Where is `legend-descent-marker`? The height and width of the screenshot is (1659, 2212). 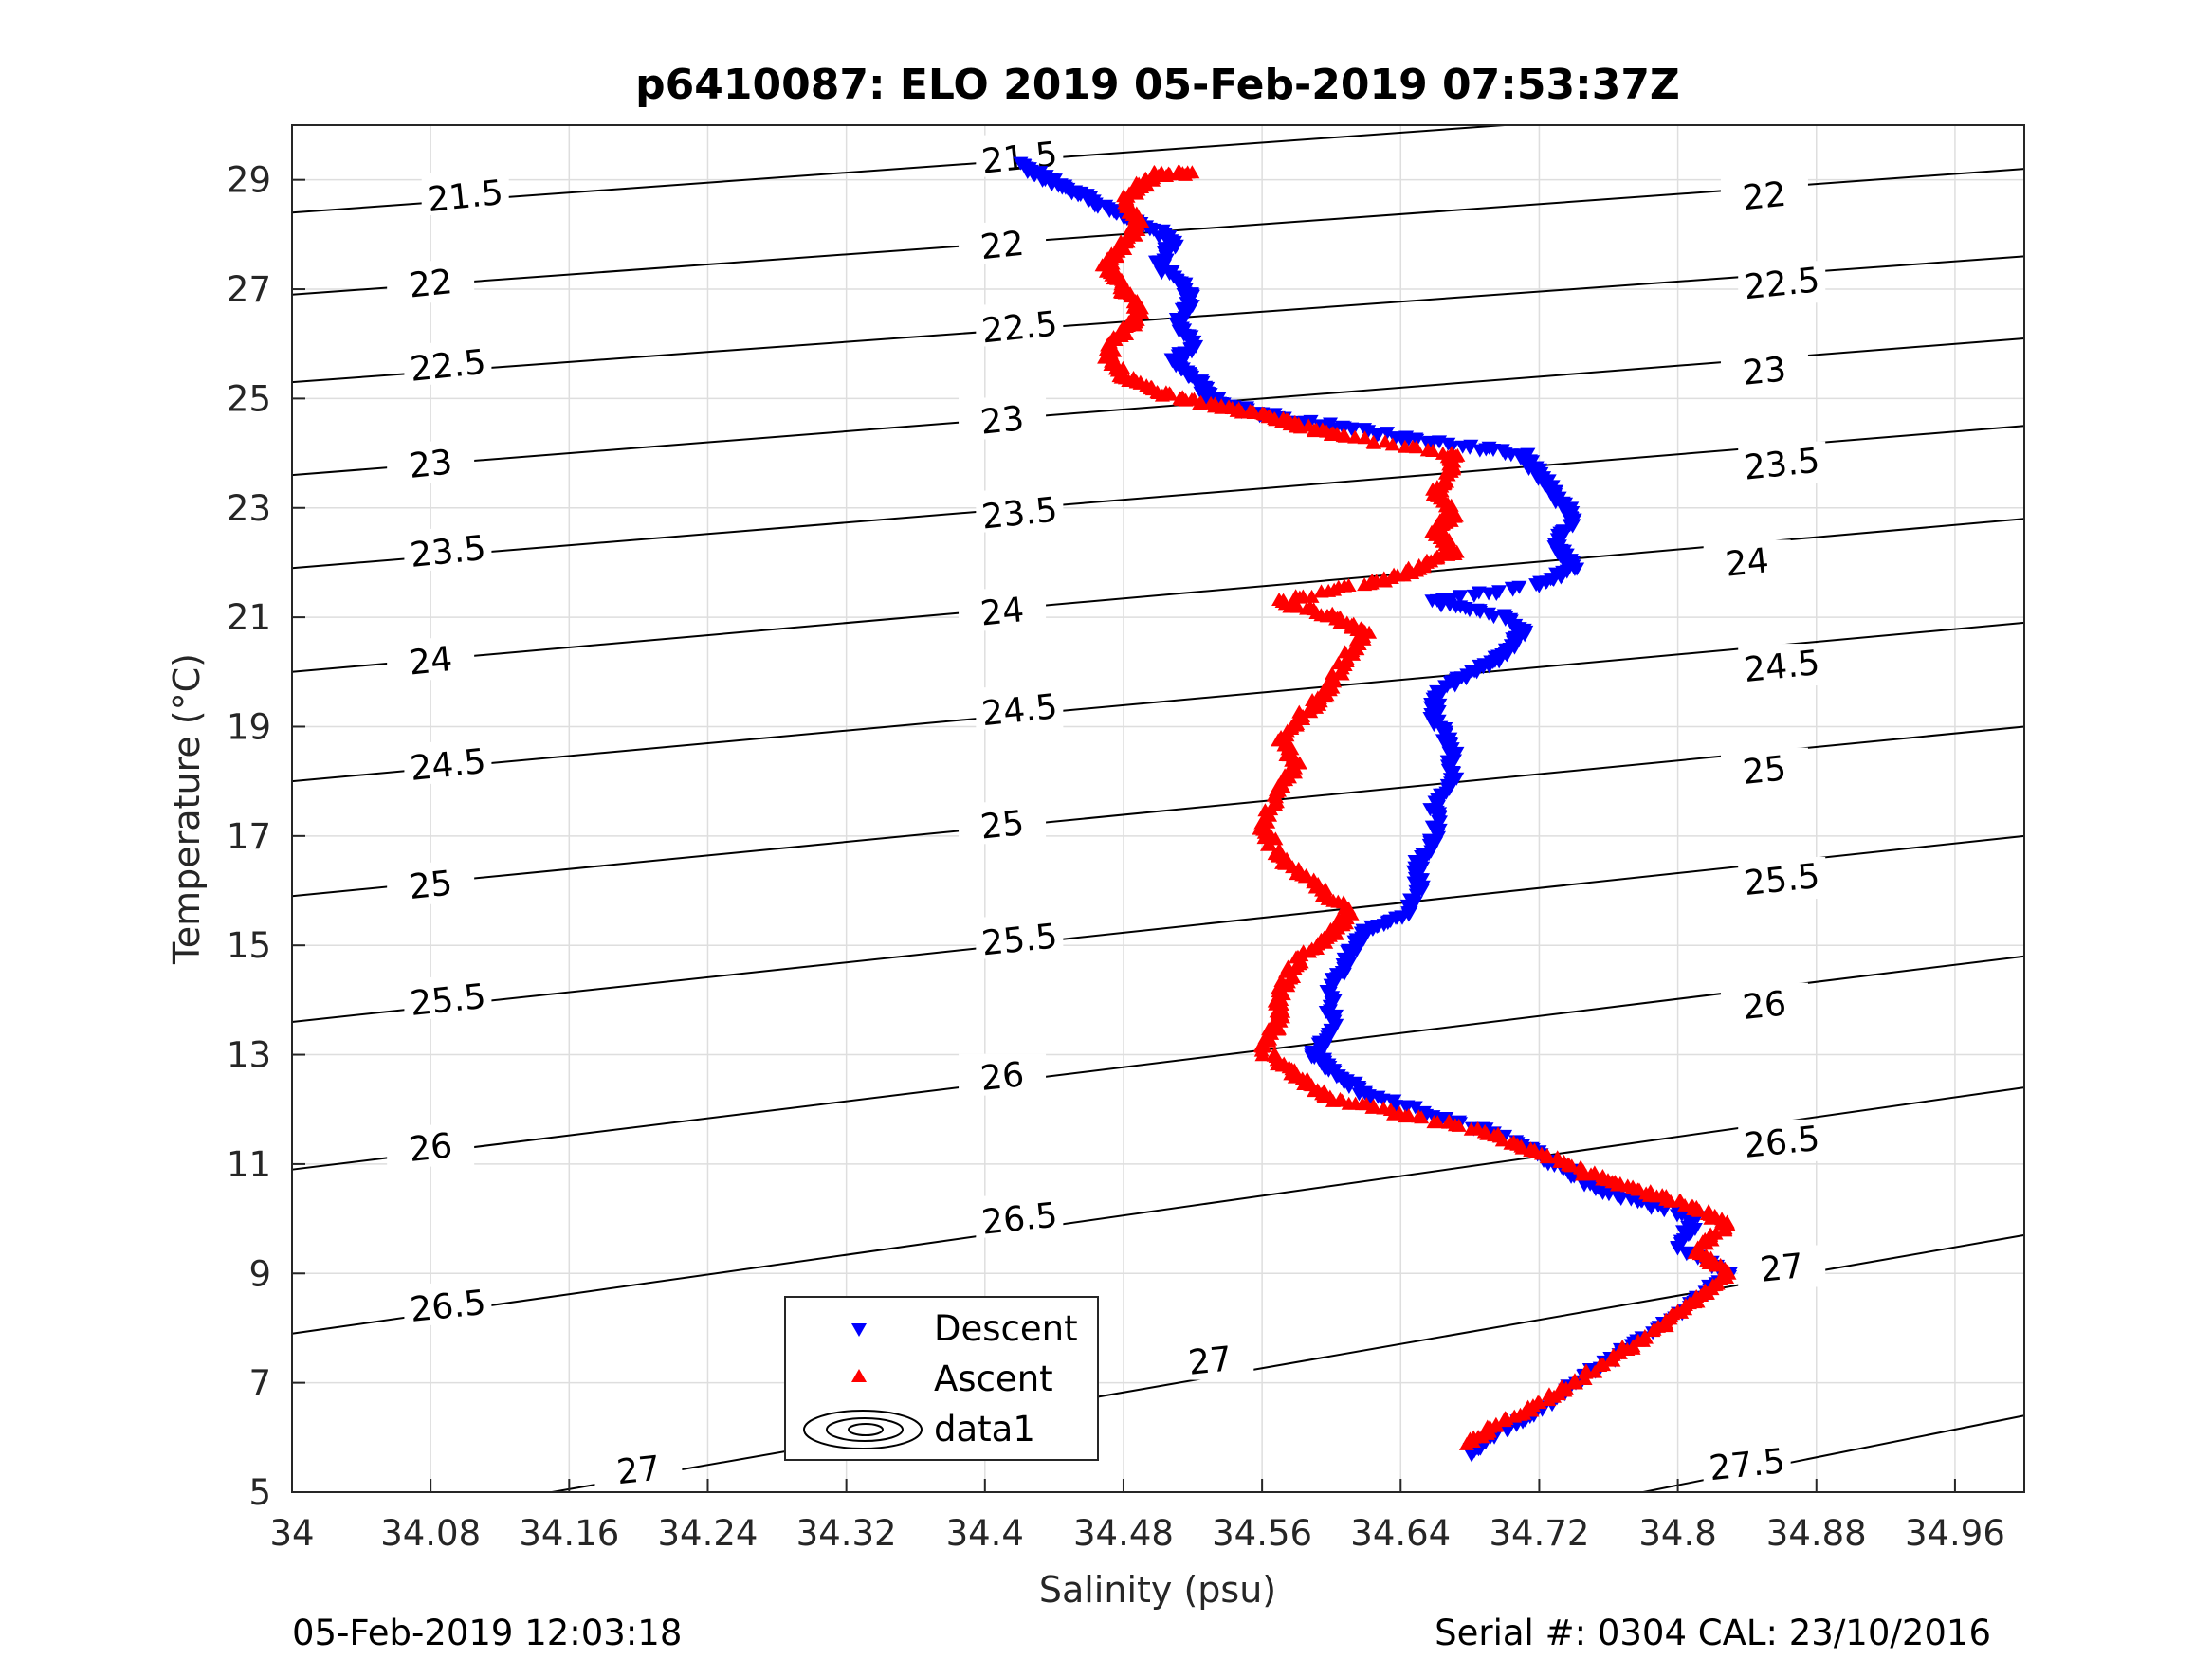
legend-descent-marker is located at coordinates (859, 1330).